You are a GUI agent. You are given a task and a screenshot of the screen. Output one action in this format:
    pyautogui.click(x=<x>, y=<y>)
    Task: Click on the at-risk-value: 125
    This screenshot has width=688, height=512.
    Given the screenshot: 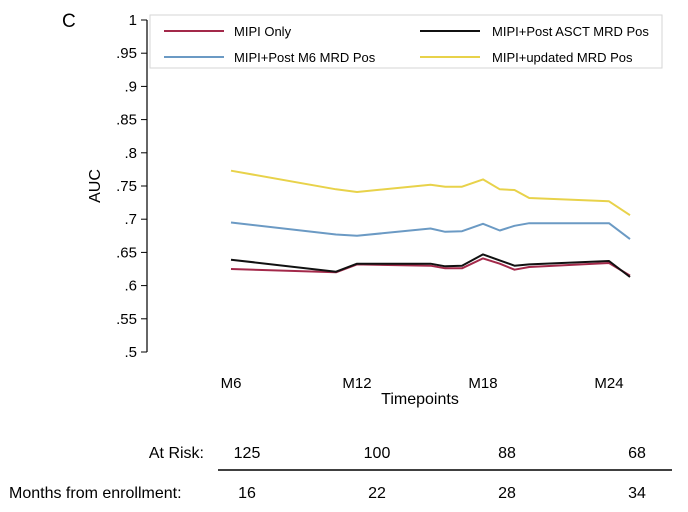 What is the action you would take?
    pyautogui.click(x=247, y=453)
    